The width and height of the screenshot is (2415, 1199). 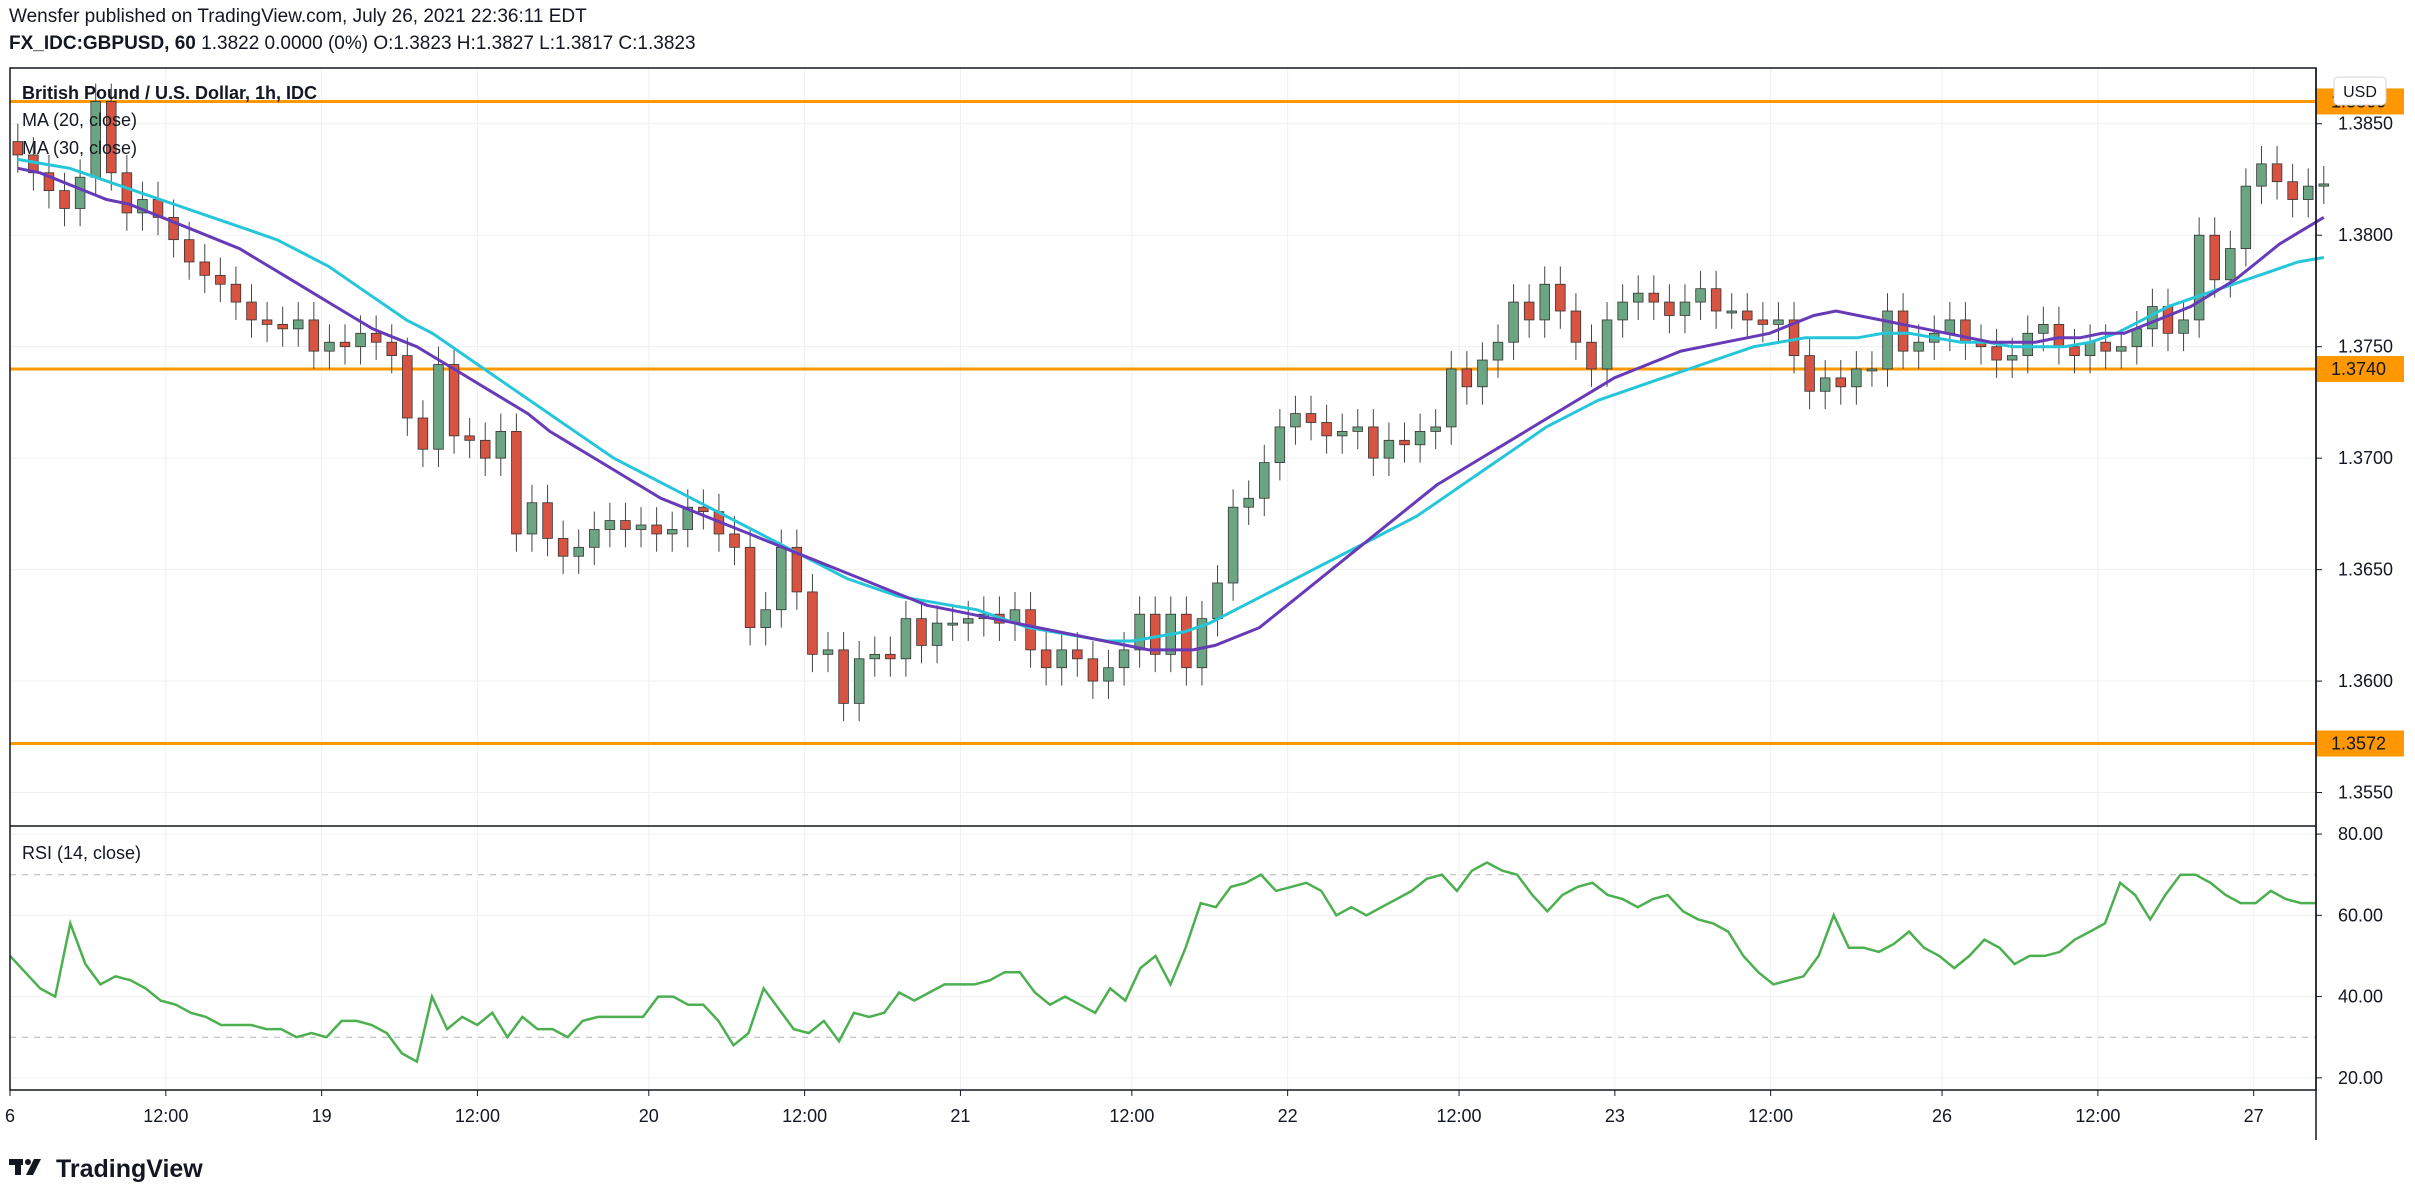 I want to click on price-tick-label: 1.3750, so click(x=2365, y=347).